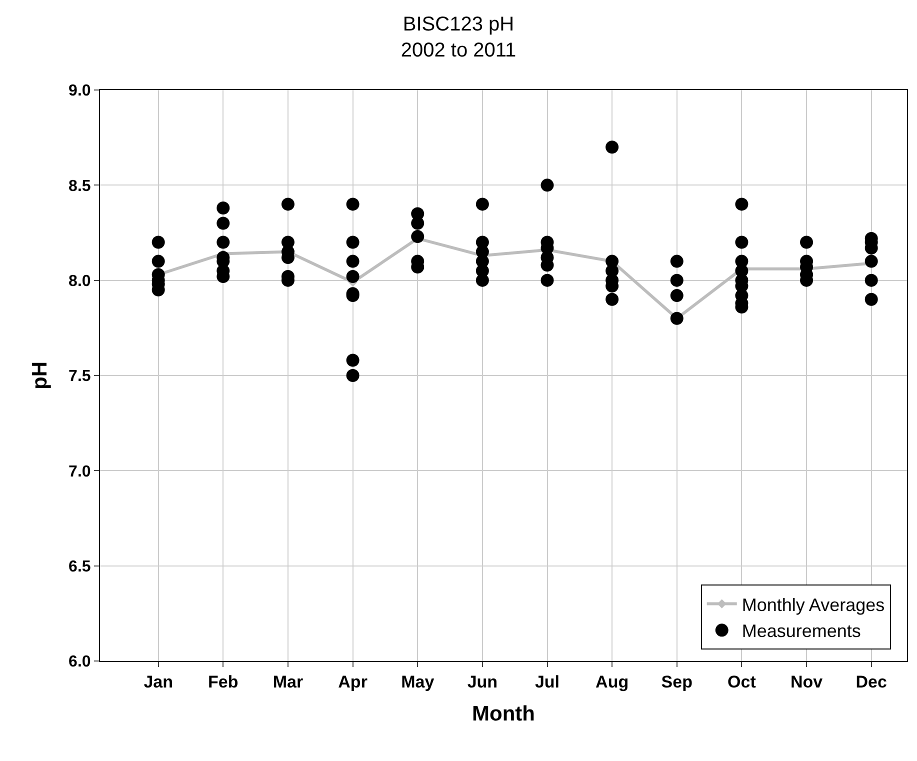 The image size is (917, 761). Describe the element at coordinates (79, 281) in the screenshot. I see `y-tick-label: 8.0` at that location.